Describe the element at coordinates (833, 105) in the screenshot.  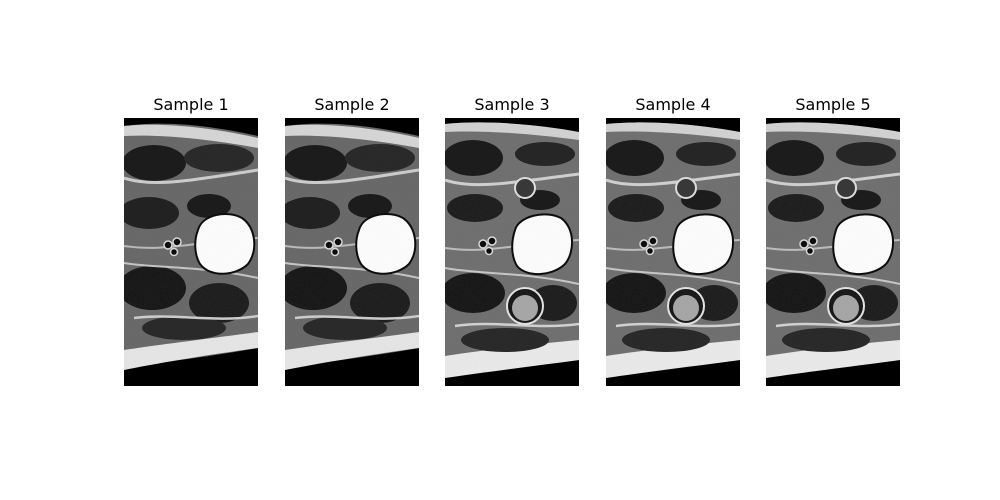
I see `panel-title: Sample 5` at that location.